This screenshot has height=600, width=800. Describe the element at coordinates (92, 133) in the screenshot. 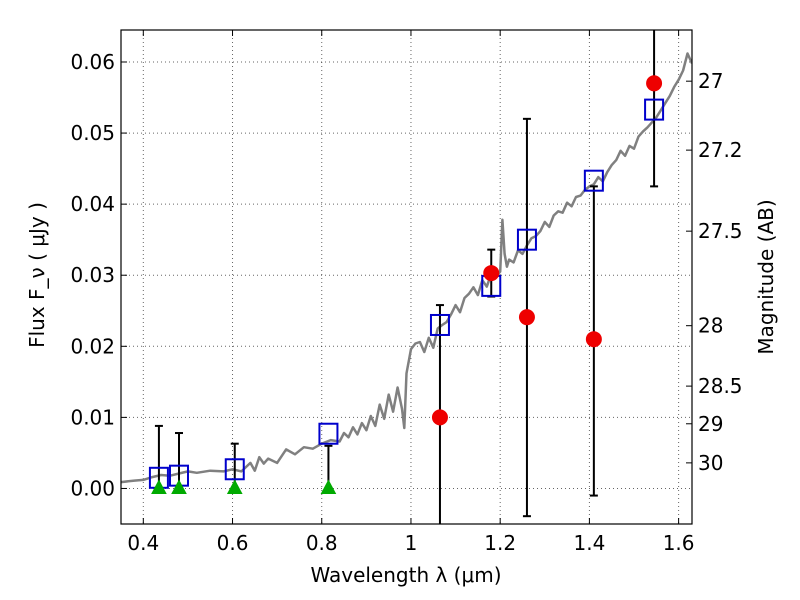

I see `y-tick-label: 0.05` at that location.